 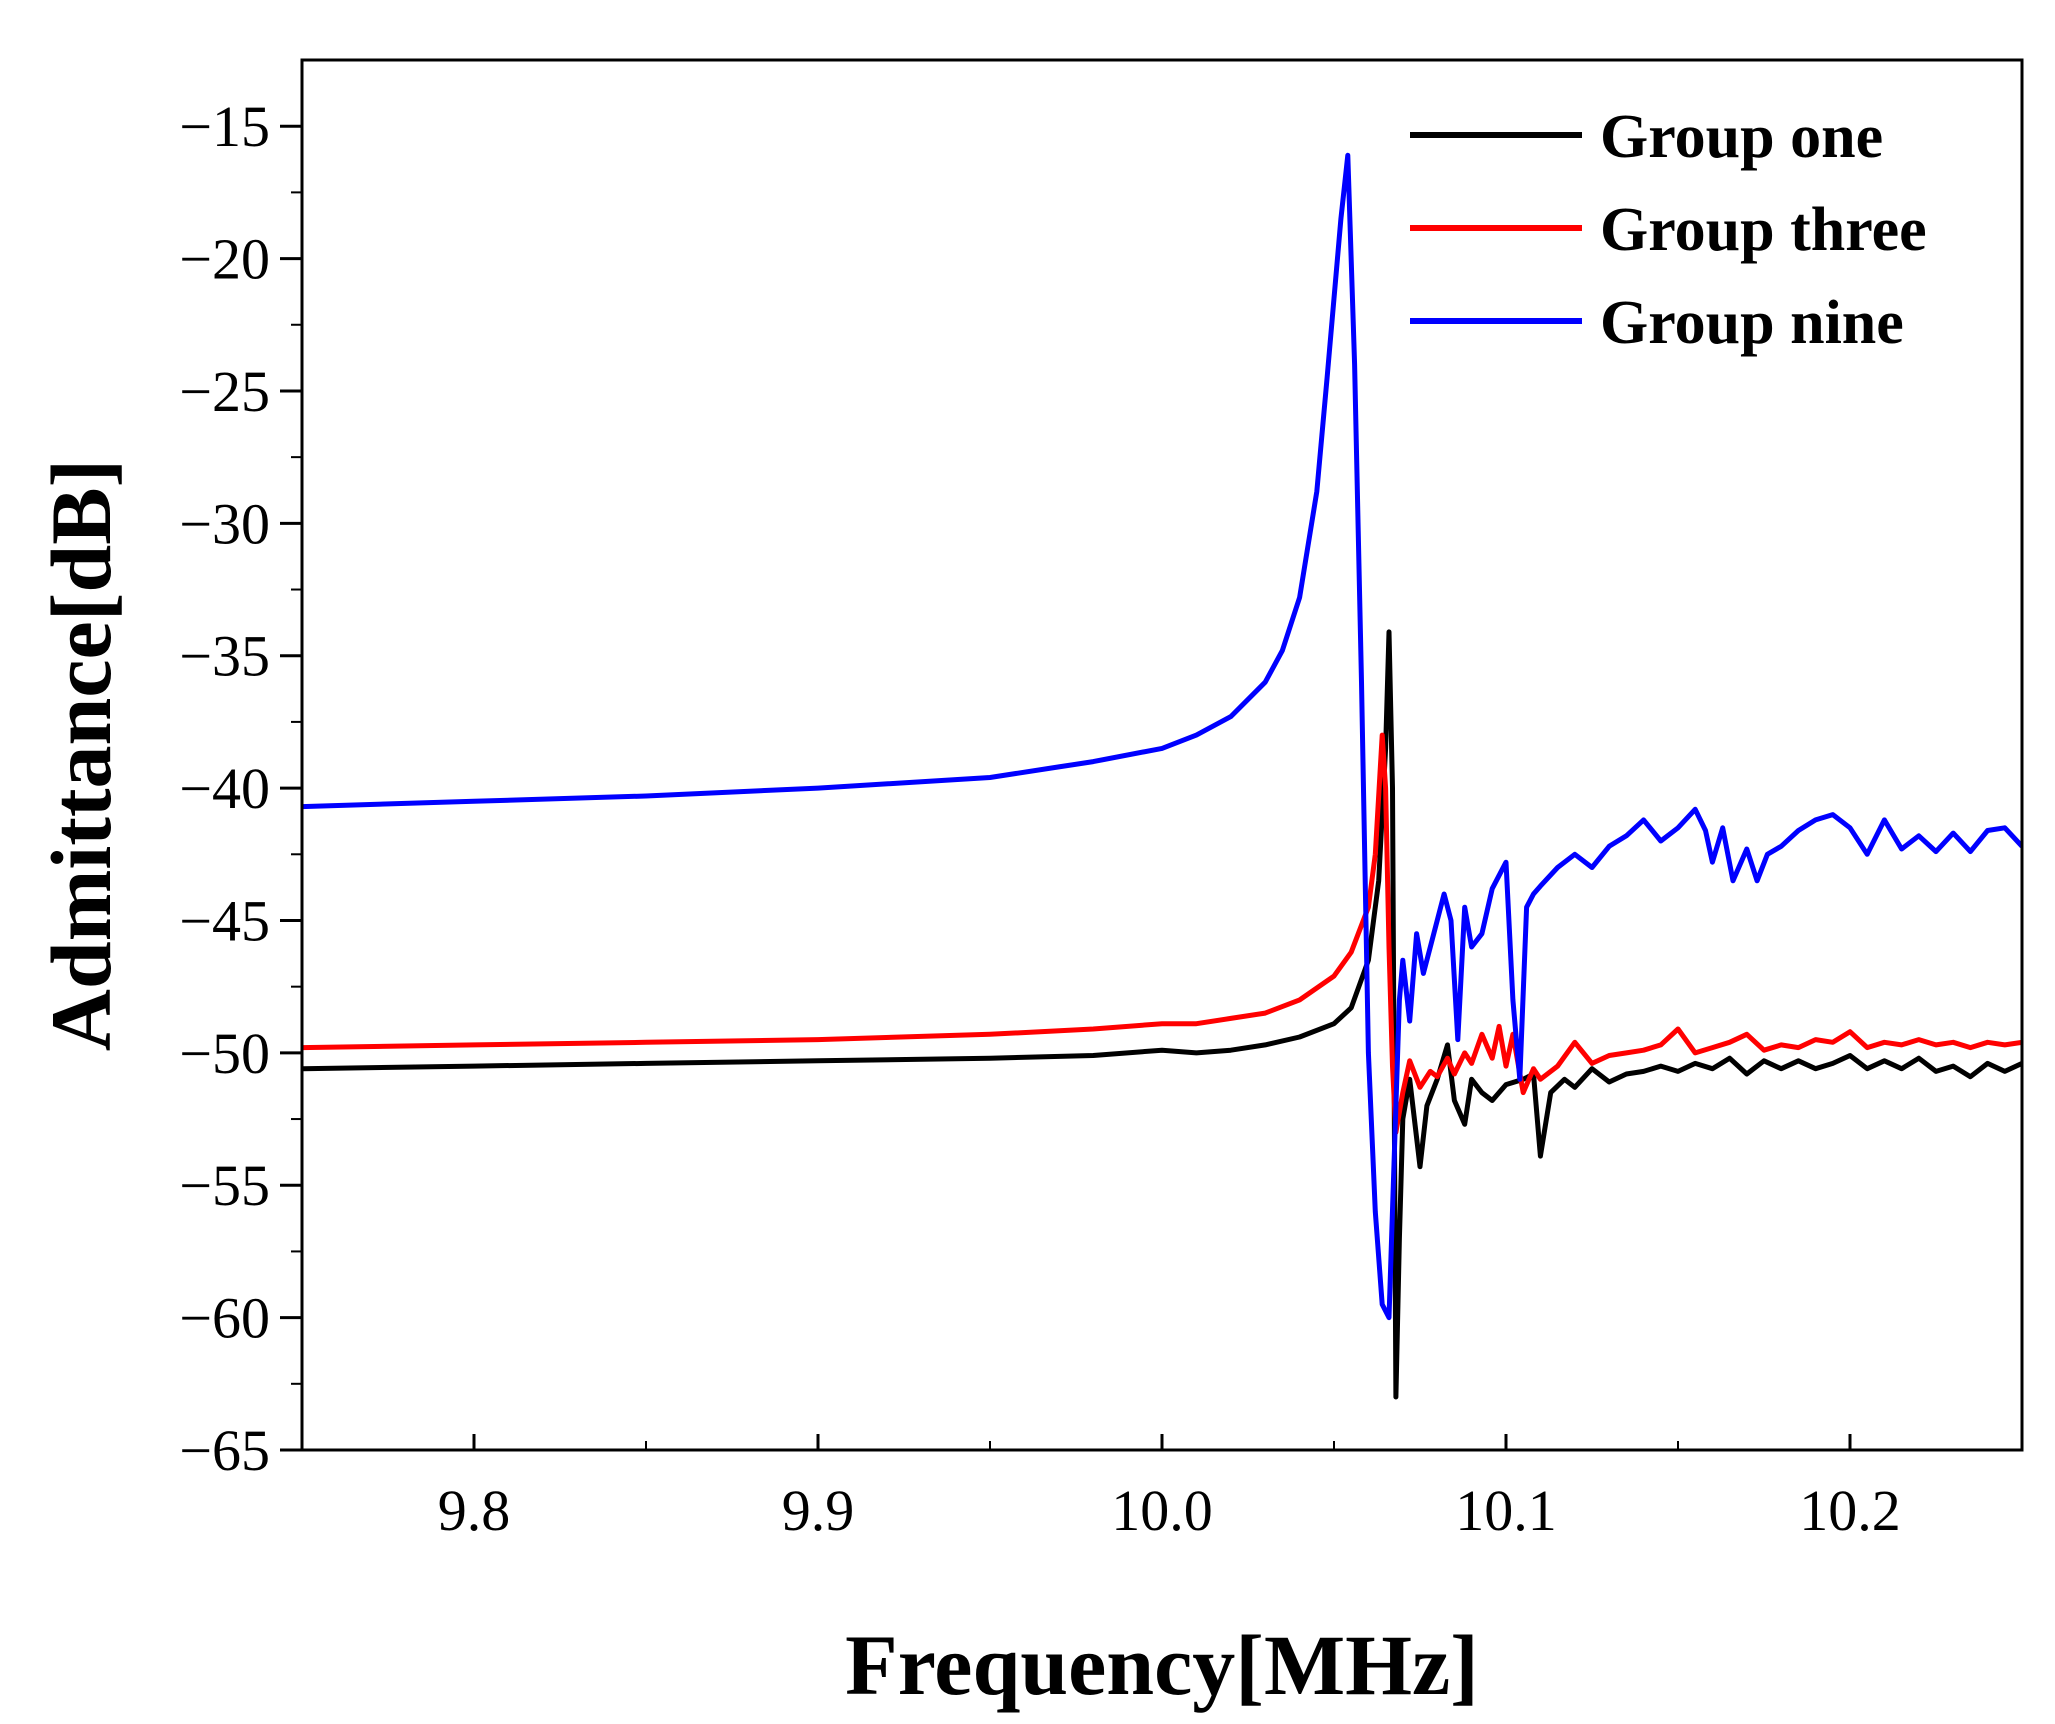 What do you see at coordinates (224, 1185) in the screenshot?
I see `y-tick-label: −55` at bounding box center [224, 1185].